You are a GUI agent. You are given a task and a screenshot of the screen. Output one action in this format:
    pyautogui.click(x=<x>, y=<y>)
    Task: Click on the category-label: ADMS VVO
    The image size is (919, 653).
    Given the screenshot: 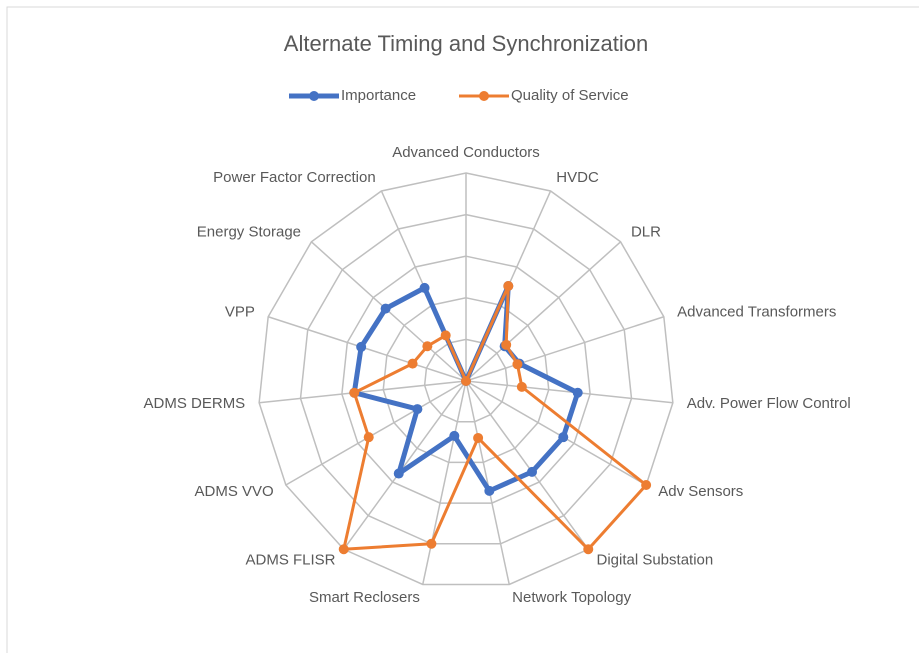 What is the action you would take?
    pyautogui.click(x=234, y=491)
    